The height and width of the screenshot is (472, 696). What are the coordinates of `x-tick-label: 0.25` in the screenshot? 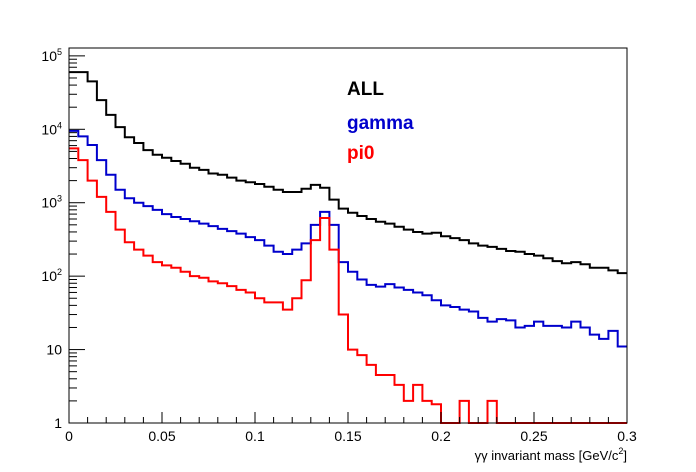 It's located at (533, 436).